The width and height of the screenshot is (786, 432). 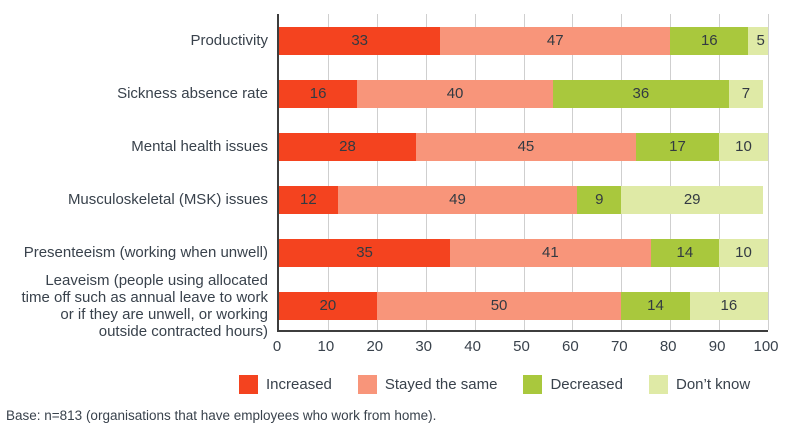 What do you see at coordinates (192, 93) in the screenshot?
I see `category-label: Sickness absence rate` at bounding box center [192, 93].